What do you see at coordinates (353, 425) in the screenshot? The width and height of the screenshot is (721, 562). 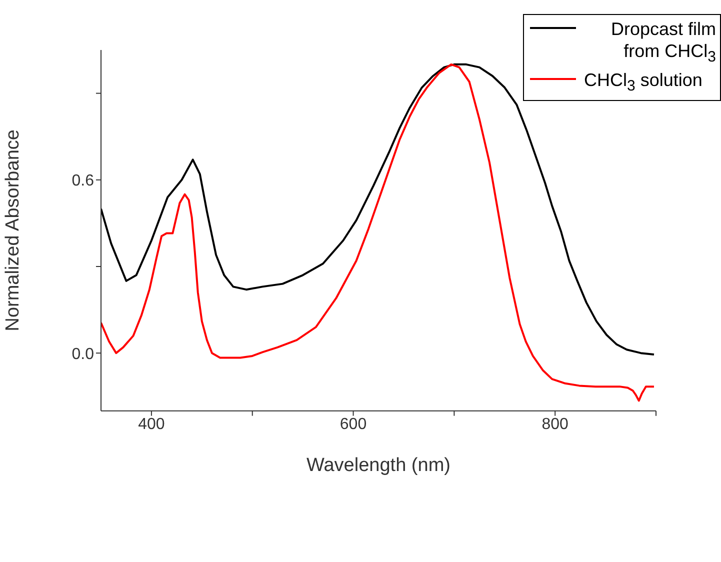 I see `x-tick-label: 600` at bounding box center [353, 425].